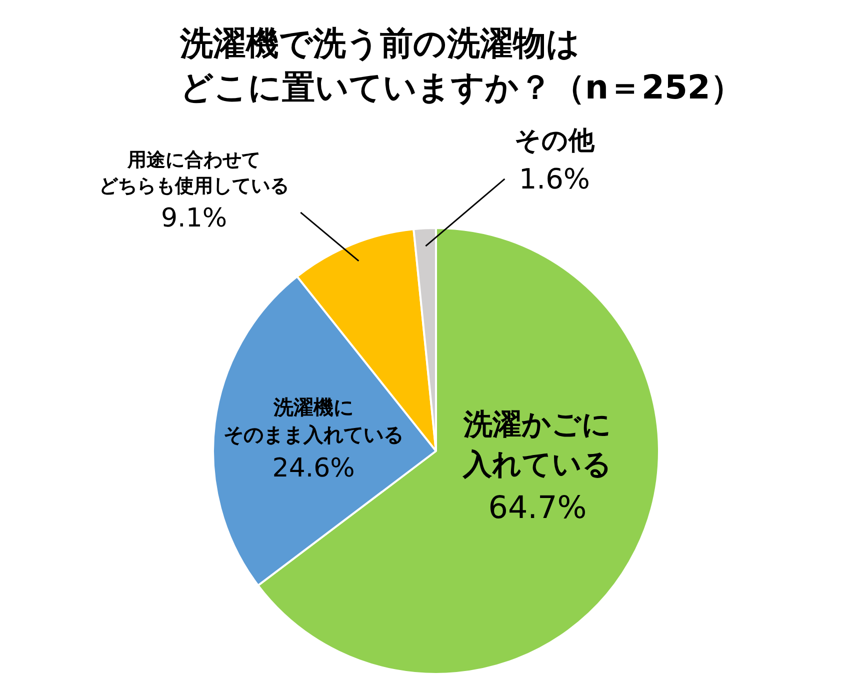 This screenshot has width=844, height=676. Describe the element at coordinates (194, 172) in the screenshot. I see `slice-label: 用途に合わせてどちらも使用している` at that location.